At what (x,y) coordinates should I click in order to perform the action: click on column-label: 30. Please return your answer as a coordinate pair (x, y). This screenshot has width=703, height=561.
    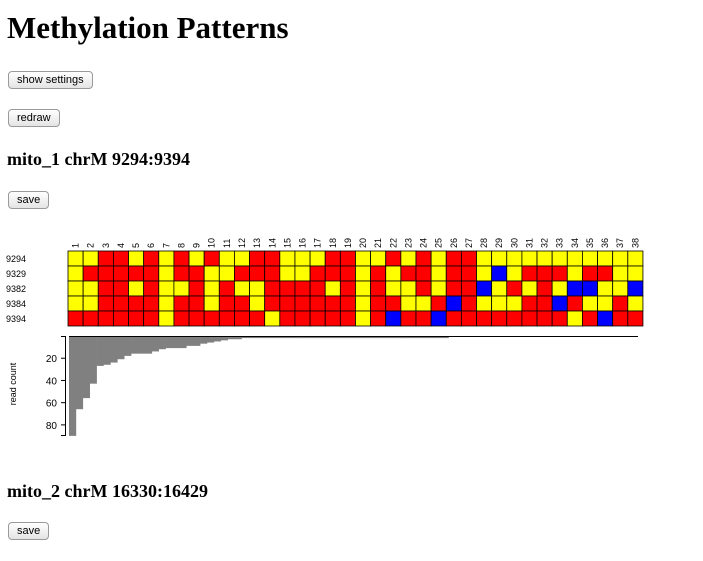
    Looking at the image, I should click on (514, 243).